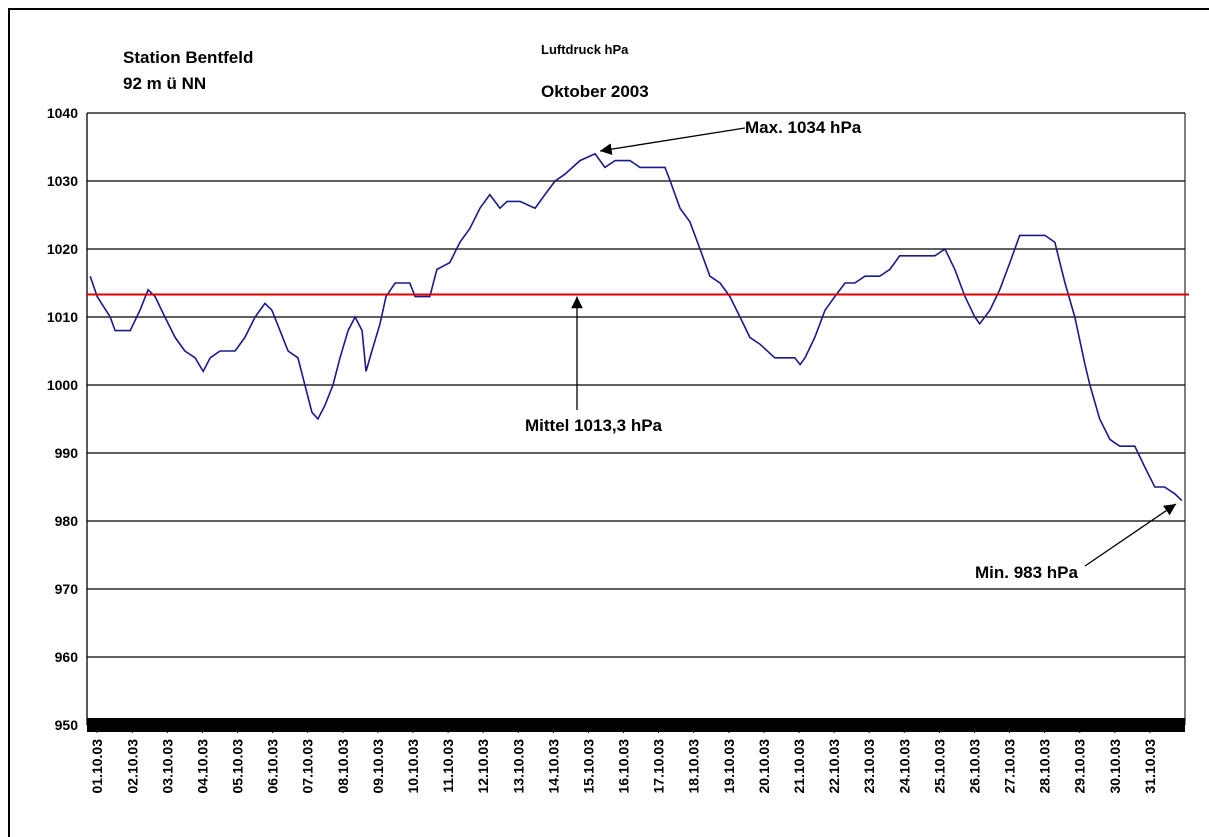 This screenshot has height=837, width=1209. What do you see at coordinates (164, 83) in the screenshot?
I see `elevation: 92 m ü NN` at bounding box center [164, 83].